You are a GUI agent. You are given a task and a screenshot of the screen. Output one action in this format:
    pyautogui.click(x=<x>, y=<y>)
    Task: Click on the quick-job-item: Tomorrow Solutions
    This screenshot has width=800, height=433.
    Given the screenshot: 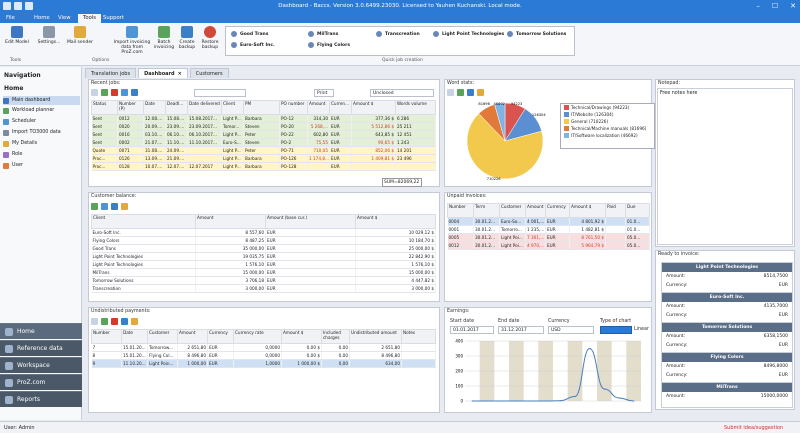 What is the action you would take?
    pyautogui.click(x=536, y=34)
    